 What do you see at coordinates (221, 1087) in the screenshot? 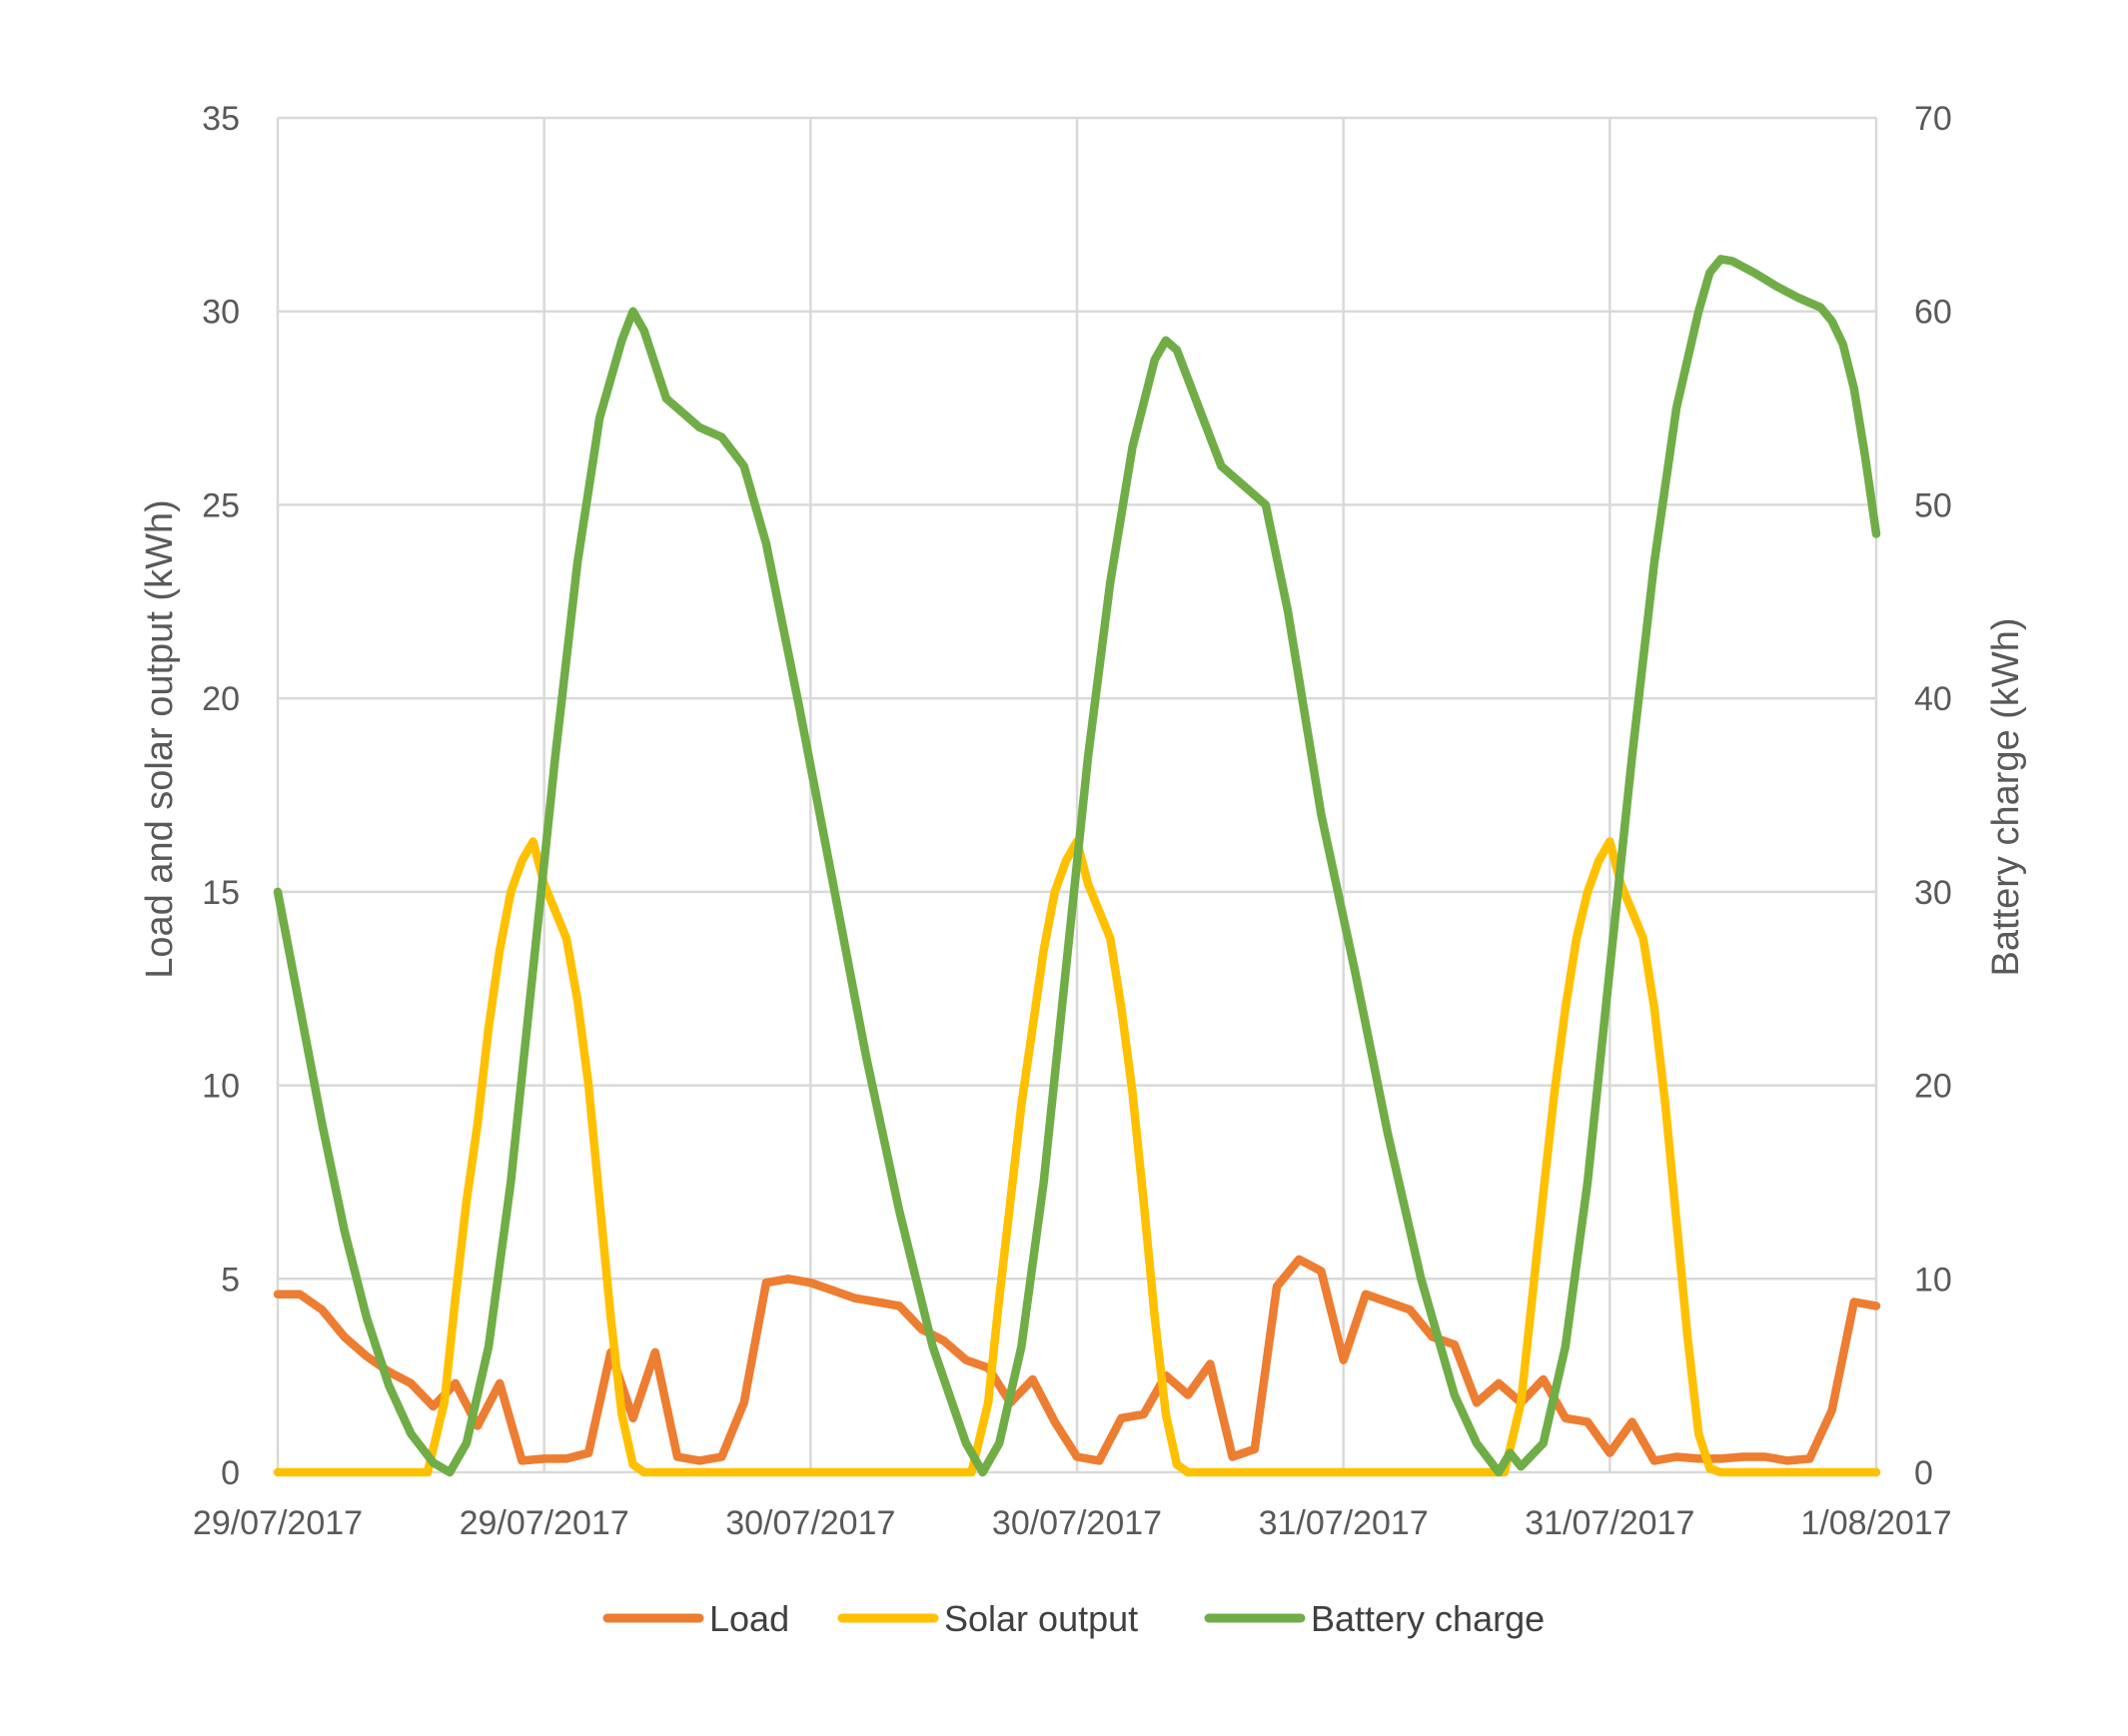
I see `left-tick-label: 10` at bounding box center [221, 1087].